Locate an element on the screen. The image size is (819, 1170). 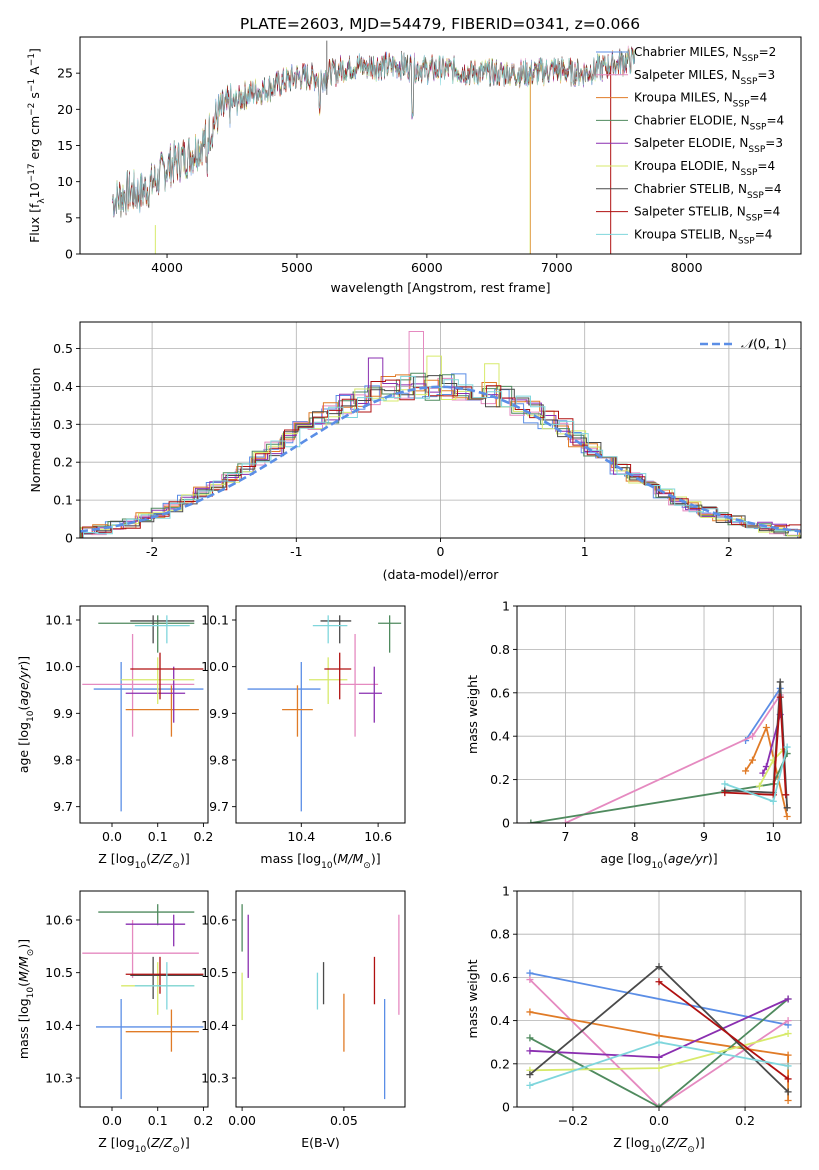
weight-line-salpeter_miles is located at coordinates (673, 758).